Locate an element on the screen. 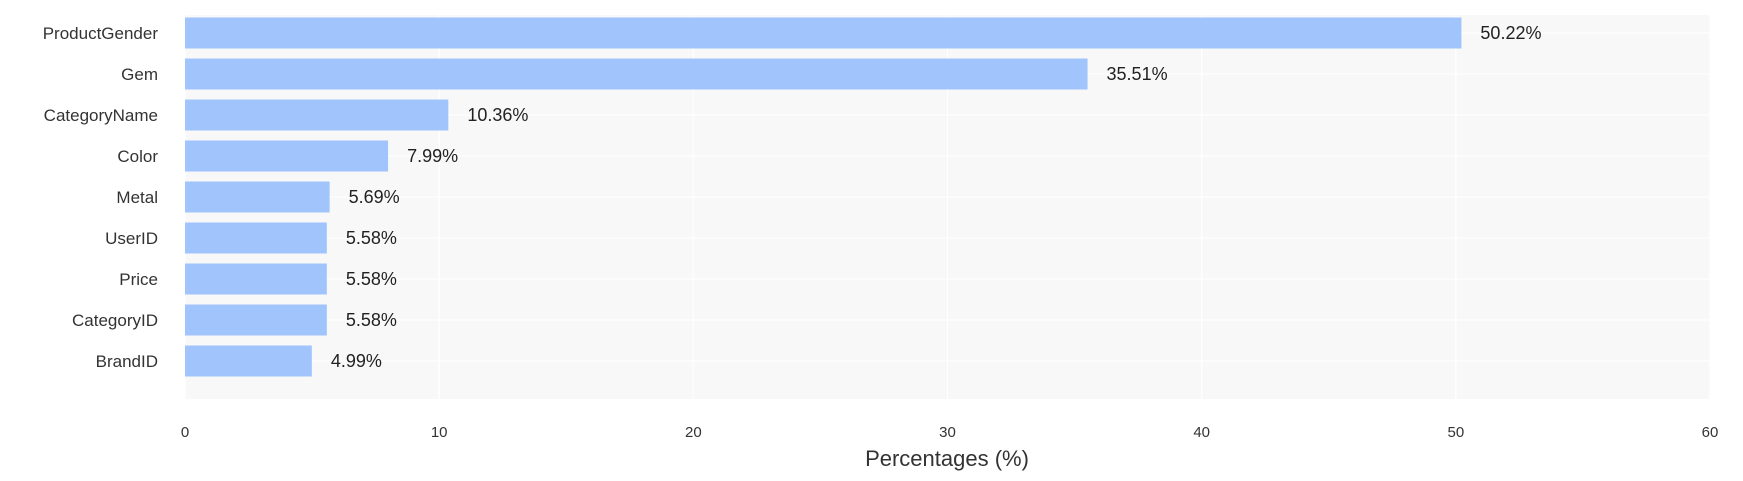  category-label-color: Color is located at coordinates (137, 156).